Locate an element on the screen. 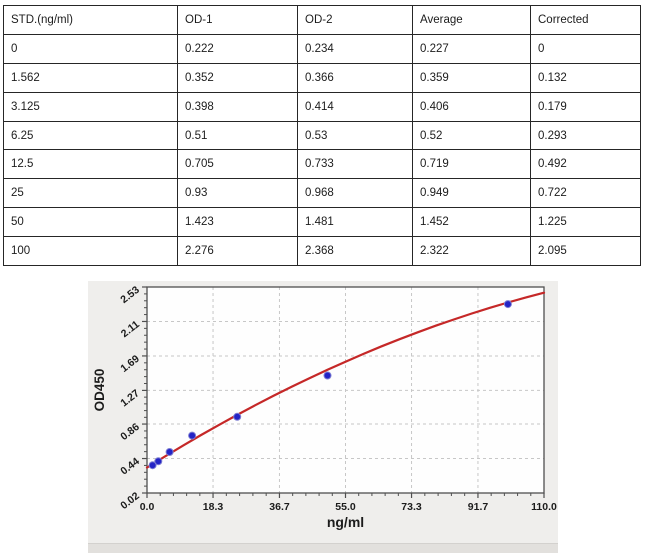 The image size is (669, 555). table-header: STD.(ng/ml) OD-1 OD-2 Average Corrected is located at coordinates (322, 20).